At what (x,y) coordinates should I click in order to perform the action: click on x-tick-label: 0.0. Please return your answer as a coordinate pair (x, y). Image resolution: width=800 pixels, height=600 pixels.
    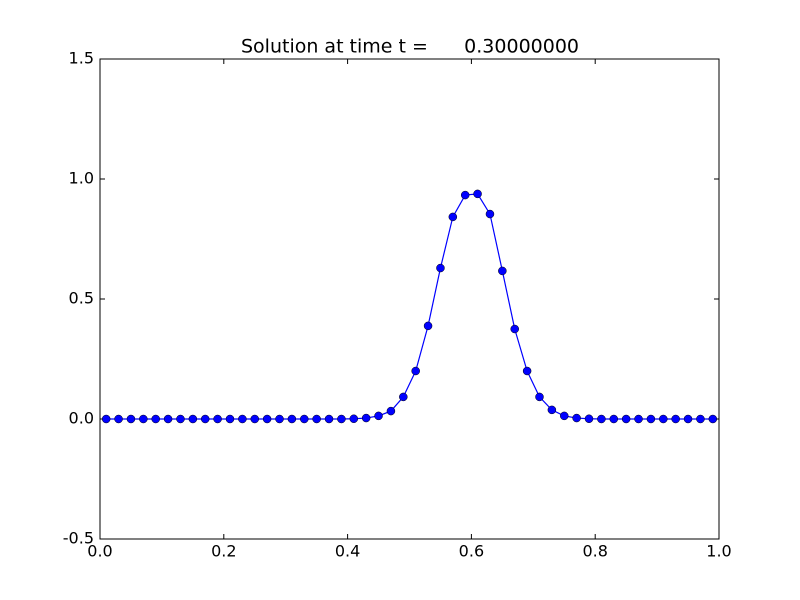
    Looking at the image, I should click on (99, 551).